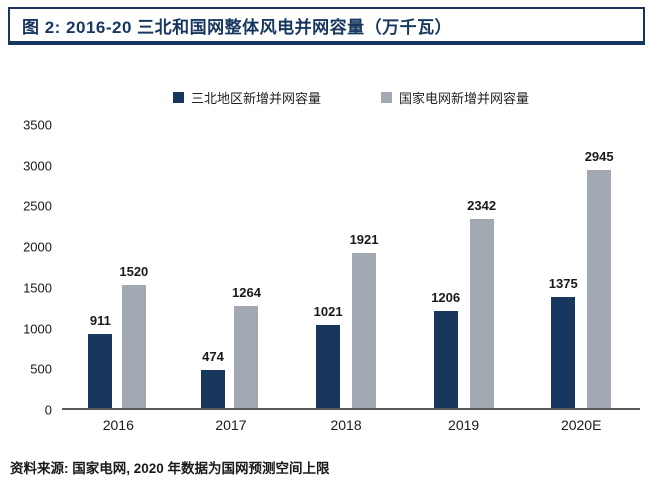 The image size is (652, 485). What do you see at coordinates (37, 288) in the screenshot?
I see `y-tick-label: 1500` at bounding box center [37, 288].